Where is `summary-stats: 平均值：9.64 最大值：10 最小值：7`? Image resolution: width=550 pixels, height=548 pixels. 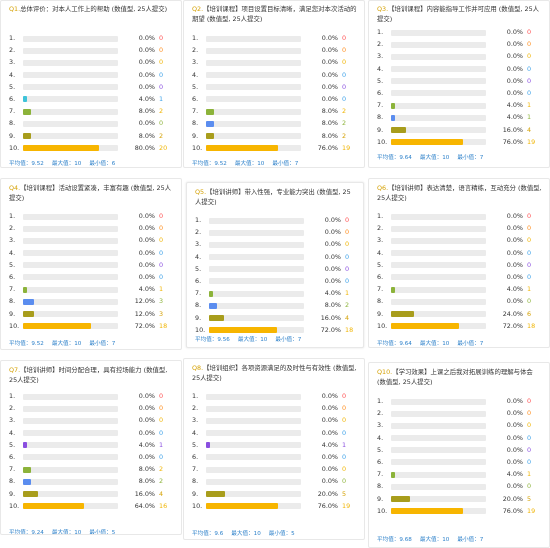
summary-stats: 平均值：9.64 最大值：10 最小值：7 is located at coordinates (434, 157).